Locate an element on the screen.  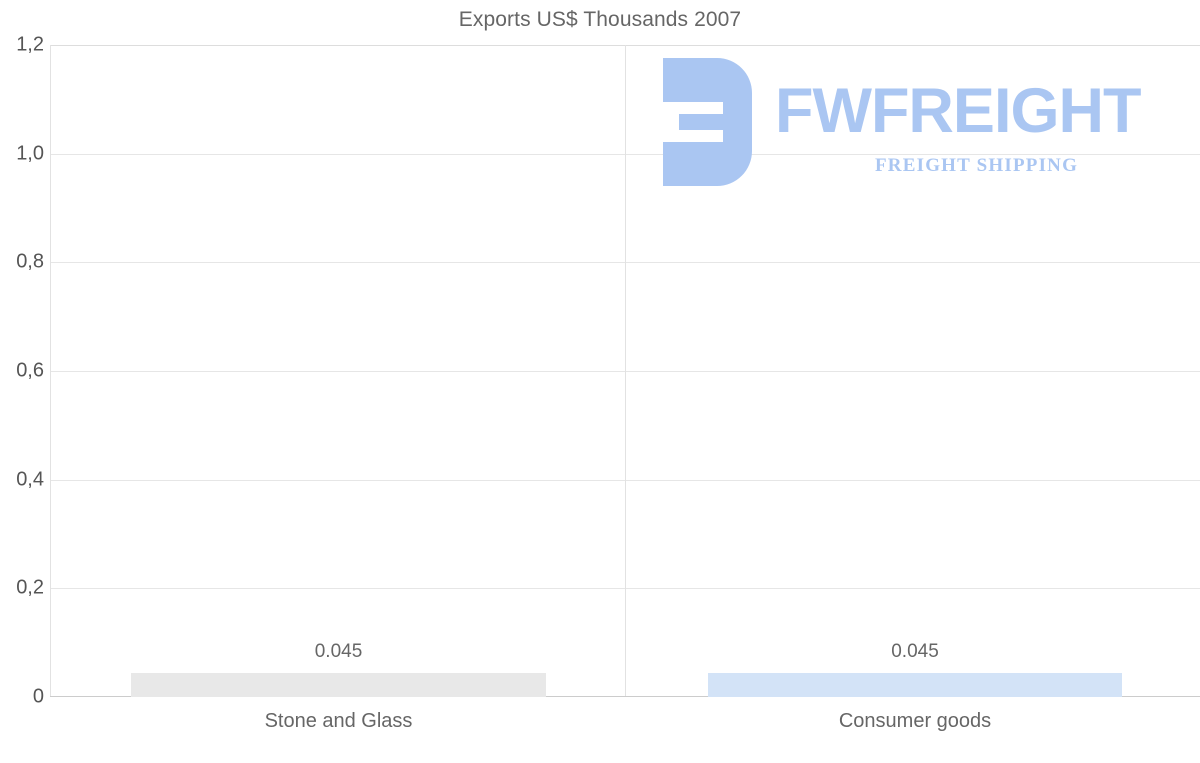
y-axis-tick-label: 0,4 is located at coordinates (30, 479).